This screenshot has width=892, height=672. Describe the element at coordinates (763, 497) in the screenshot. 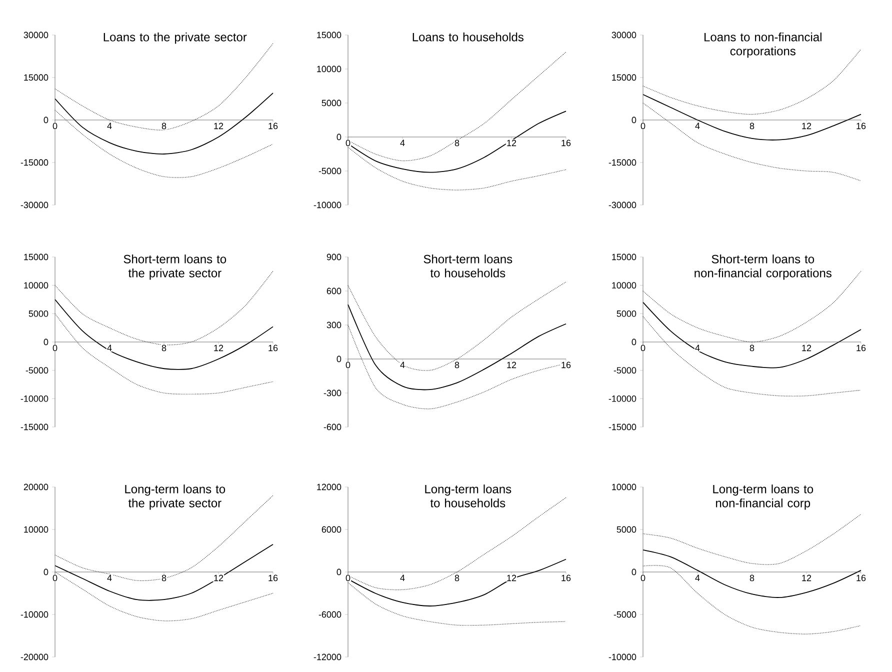

I see `chart-title: Long-term loans to non-financial corp` at that location.